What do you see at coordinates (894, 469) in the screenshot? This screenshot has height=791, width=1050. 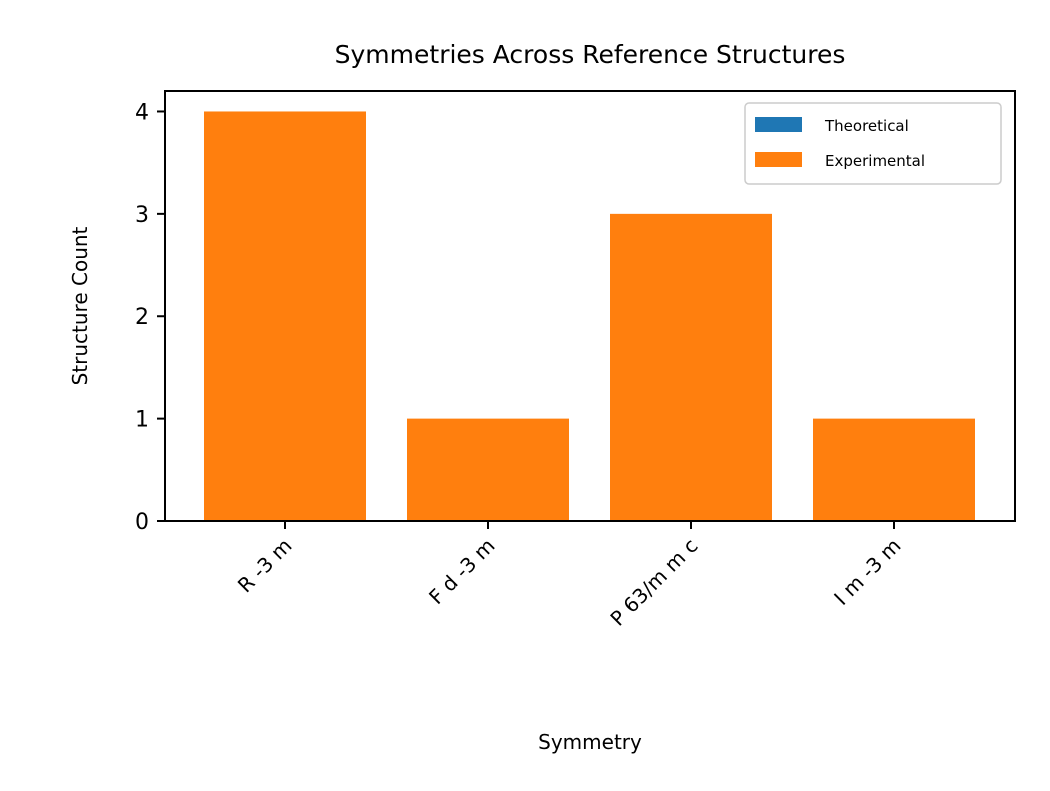 I see `bar-experimental-i-m-3-m` at bounding box center [894, 469].